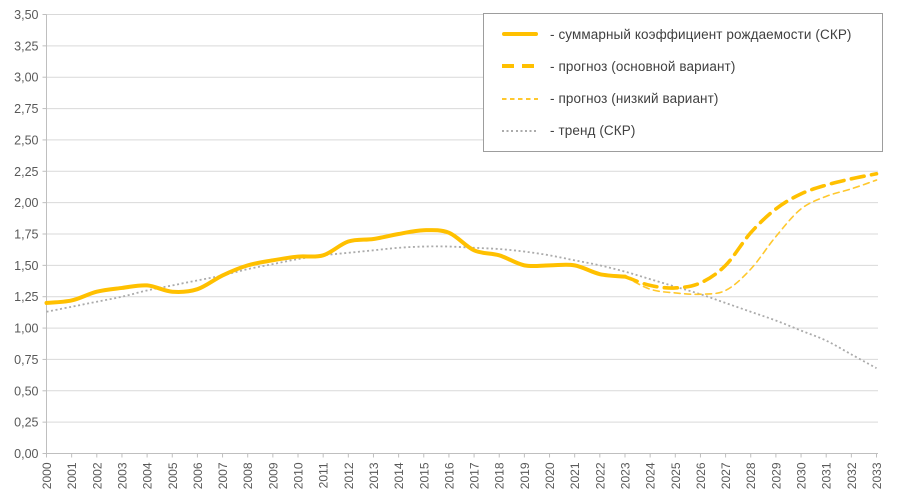 The height and width of the screenshot is (499, 899). Describe the element at coordinates (26, 329) in the screenshot. I see `y-axis-tick-label: 1,00` at that location.